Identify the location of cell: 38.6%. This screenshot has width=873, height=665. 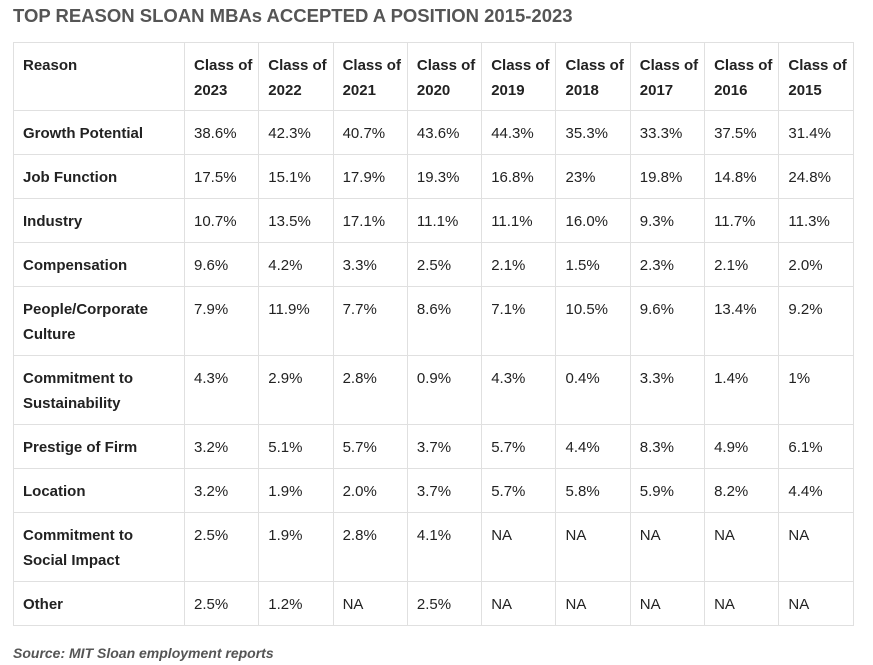
(221, 132).